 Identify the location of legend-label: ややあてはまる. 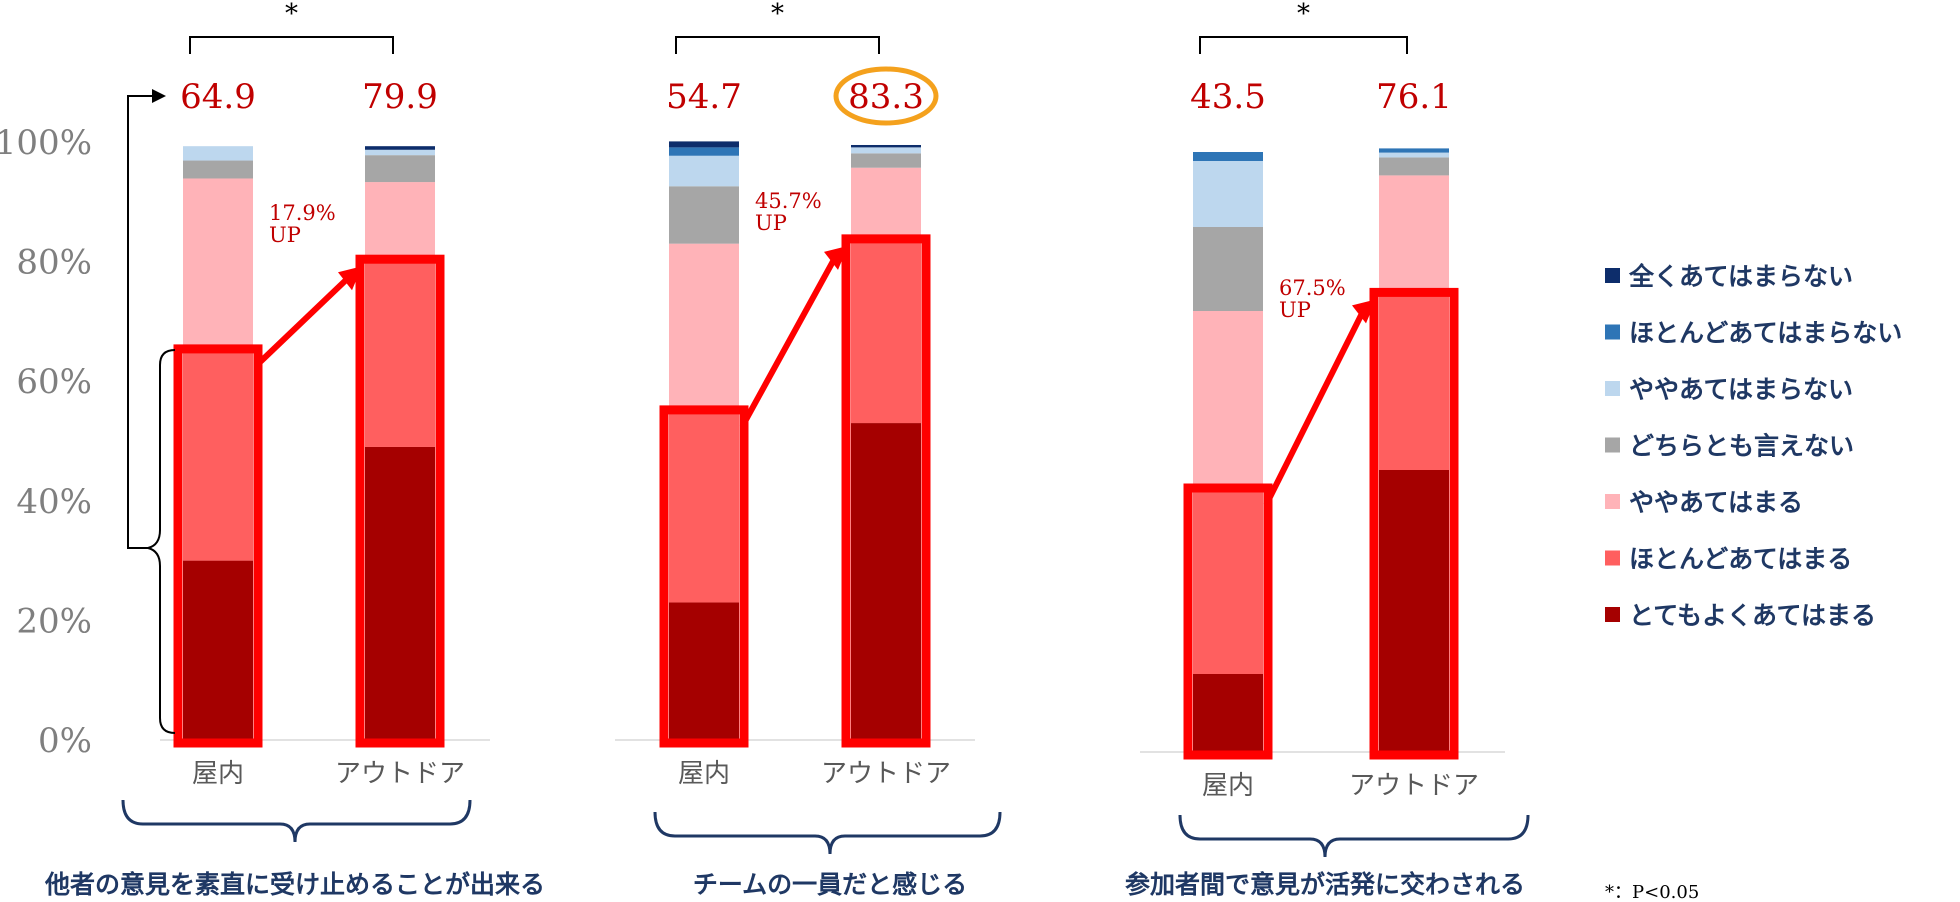
(1716, 502).